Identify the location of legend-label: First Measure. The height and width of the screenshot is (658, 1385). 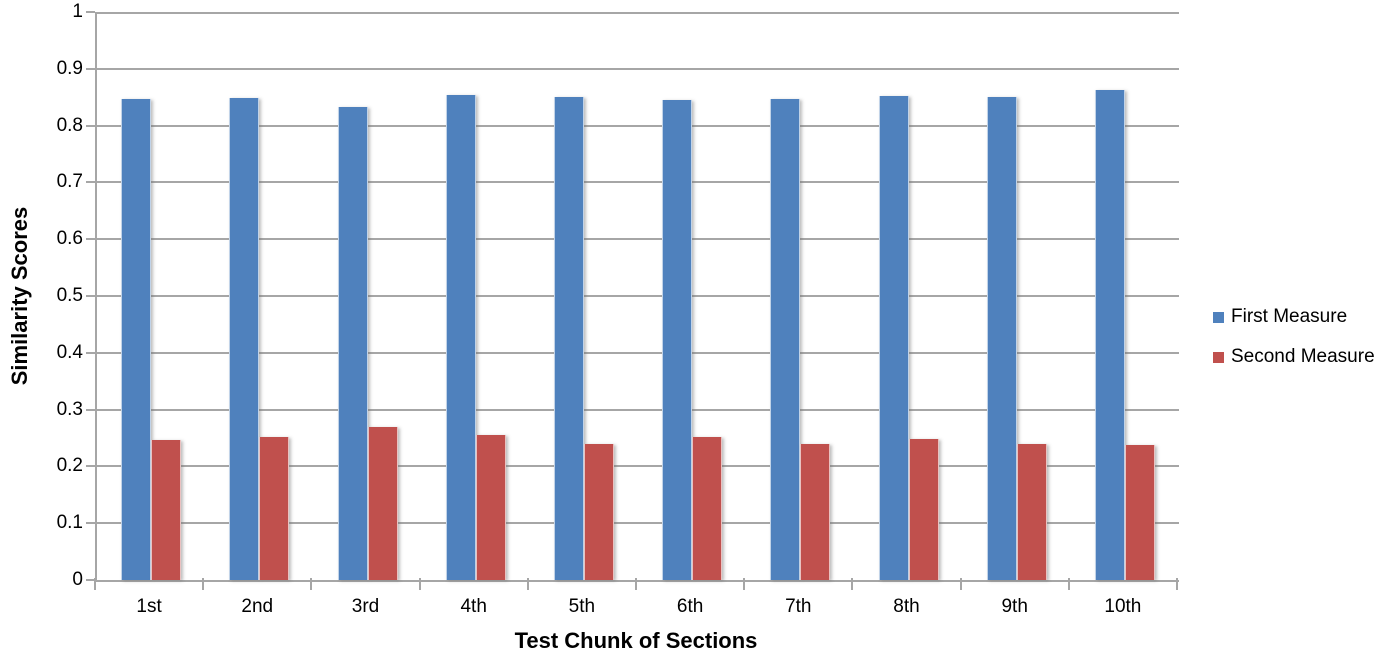
(1289, 316).